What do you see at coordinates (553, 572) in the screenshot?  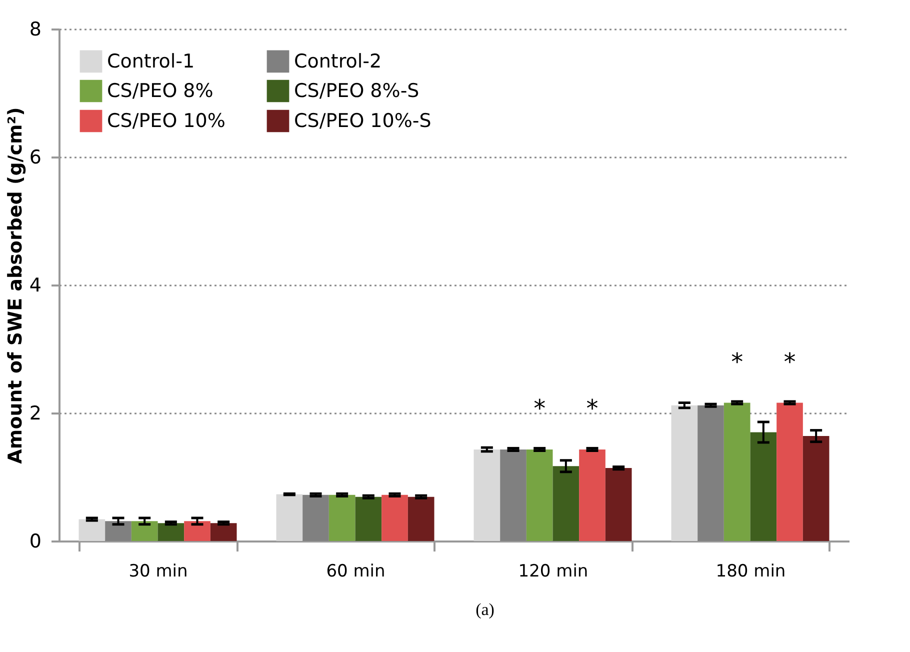 I see `x-tick-label: 120 min` at bounding box center [553, 572].